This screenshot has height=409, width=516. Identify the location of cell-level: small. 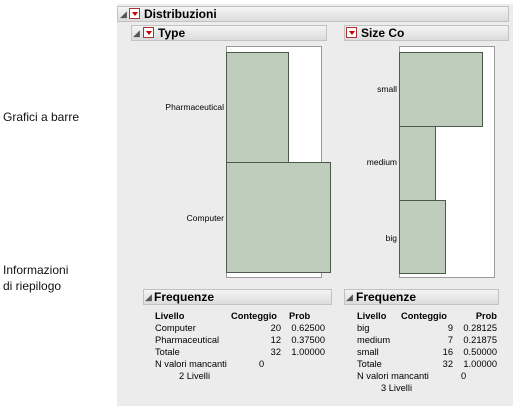
(368, 352).